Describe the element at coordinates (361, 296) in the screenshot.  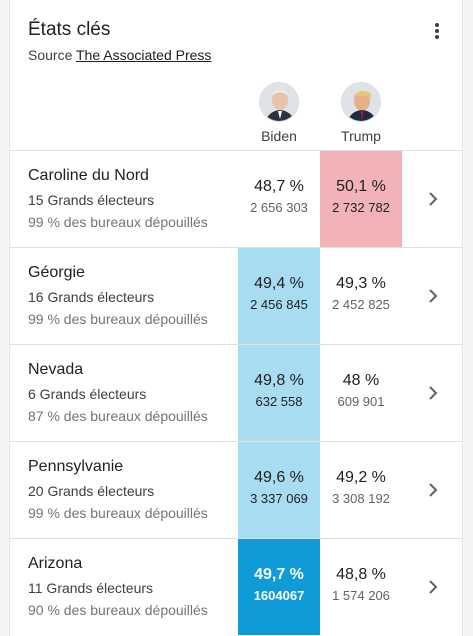
I see `trump-result: 49,3 % 2 452 825` at that location.